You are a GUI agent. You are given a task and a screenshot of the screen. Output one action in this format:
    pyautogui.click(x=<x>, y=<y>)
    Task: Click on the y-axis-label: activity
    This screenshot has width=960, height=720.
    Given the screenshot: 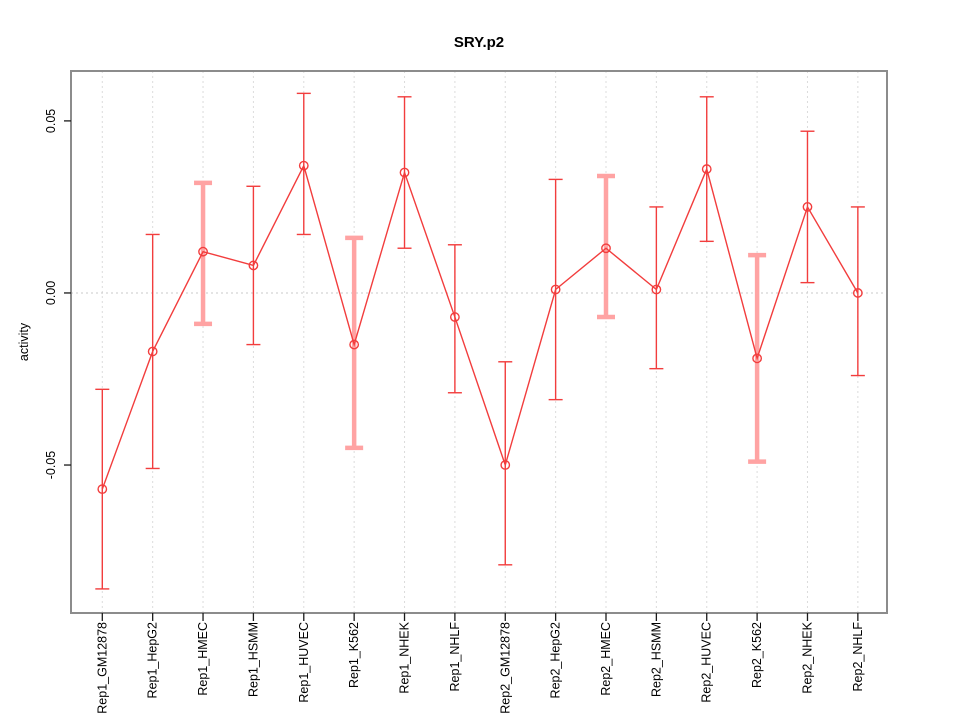 What is the action you would take?
    pyautogui.click(x=24, y=341)
    